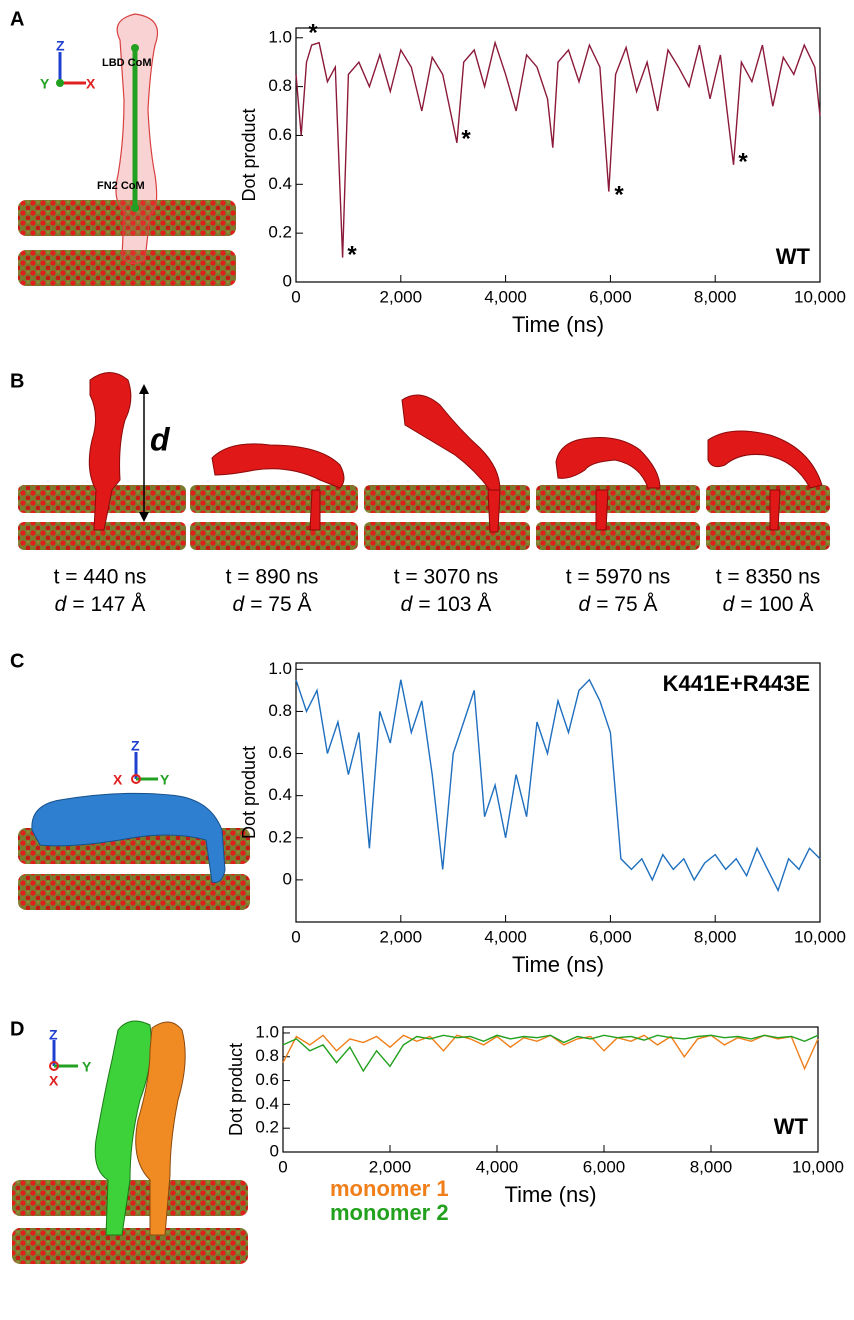 The height and width of the screenshot is (1320, 854). What do you see at coordinates (17, 19) in the screenshot?
I see `panel-label: A` at bounding box center [17, 19].